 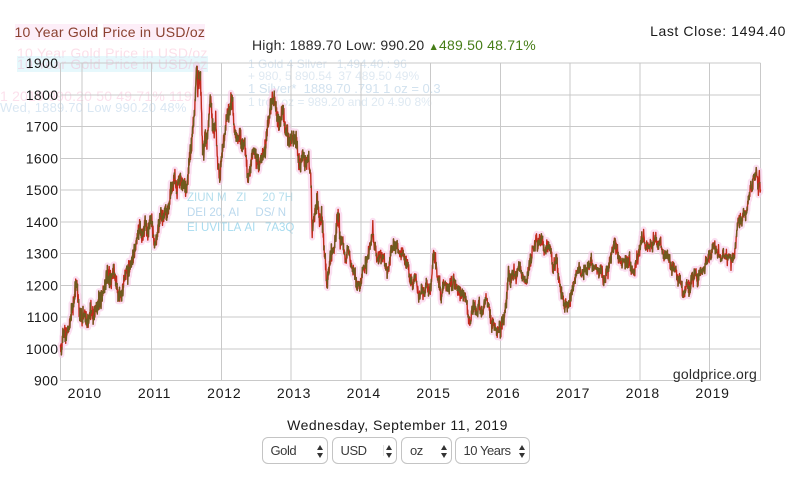 What do you see at coordinates (42, 95) in the screenshot?
I see `svg-text: 1800` at bounding box center [42, 95].